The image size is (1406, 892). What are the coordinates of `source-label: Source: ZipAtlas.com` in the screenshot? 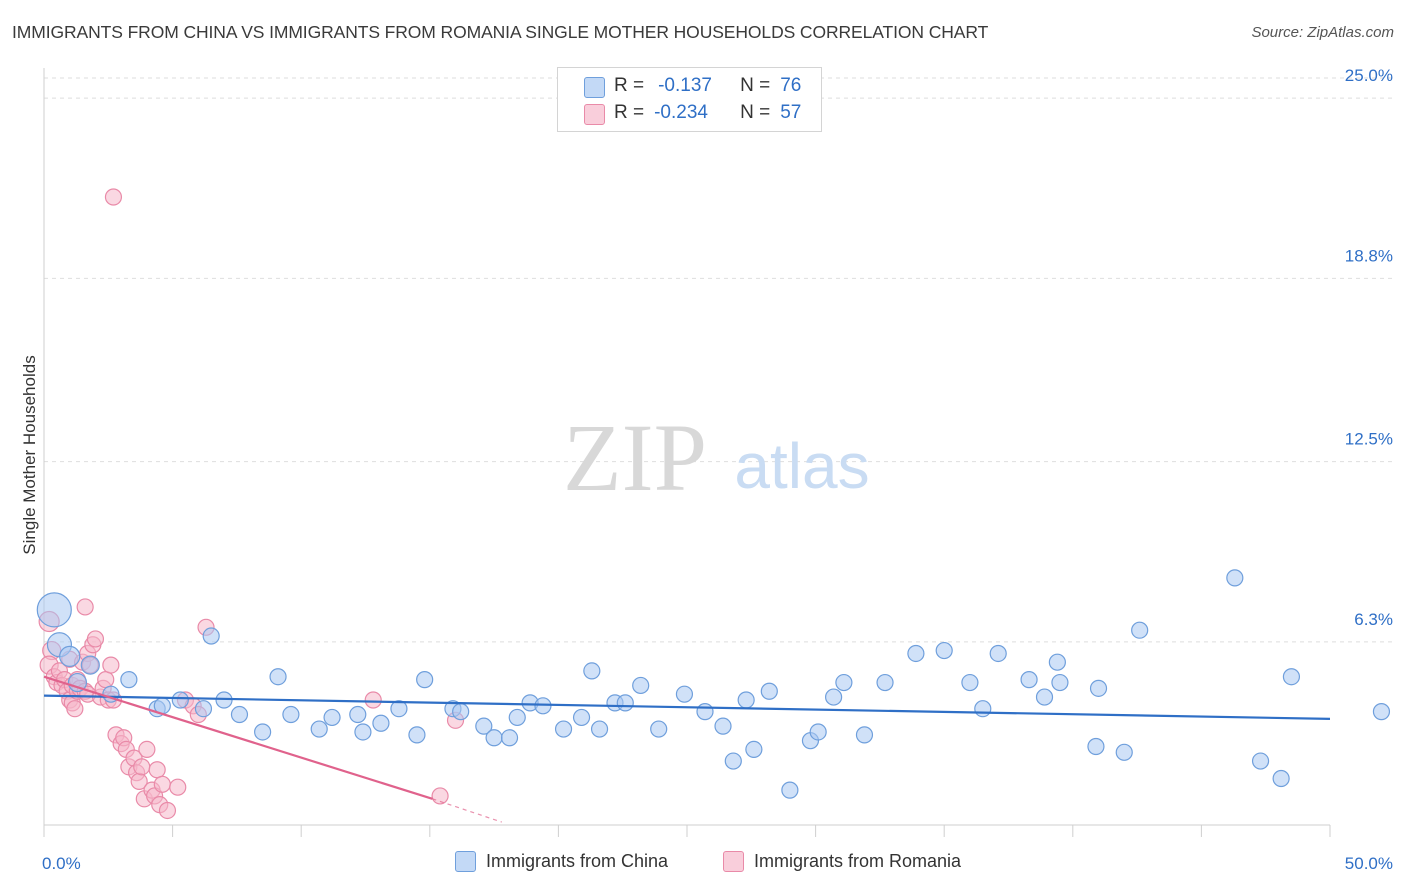 It's located at (1322, 32).